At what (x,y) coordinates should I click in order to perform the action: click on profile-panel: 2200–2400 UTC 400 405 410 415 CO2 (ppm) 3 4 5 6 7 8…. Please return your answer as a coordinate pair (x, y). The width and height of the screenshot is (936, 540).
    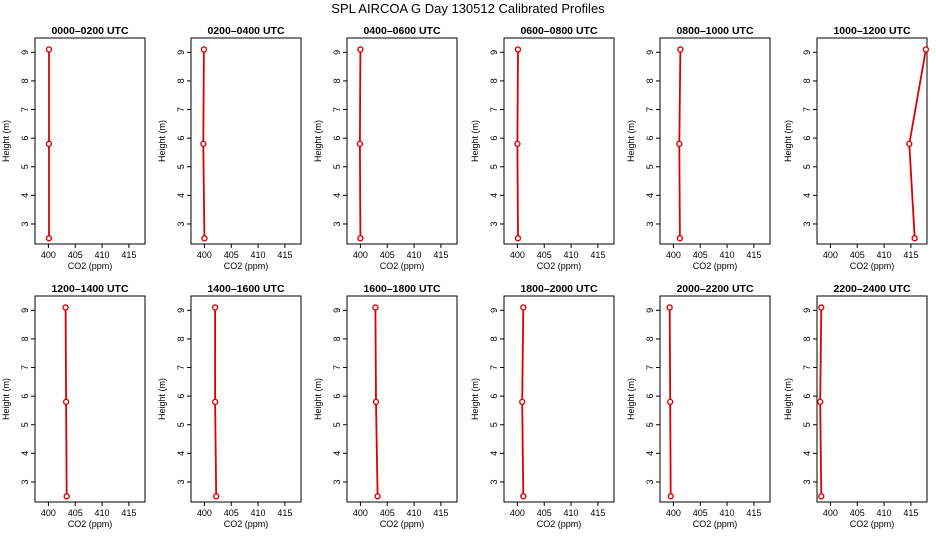
    Looking at the image, I should click on (855, 406).